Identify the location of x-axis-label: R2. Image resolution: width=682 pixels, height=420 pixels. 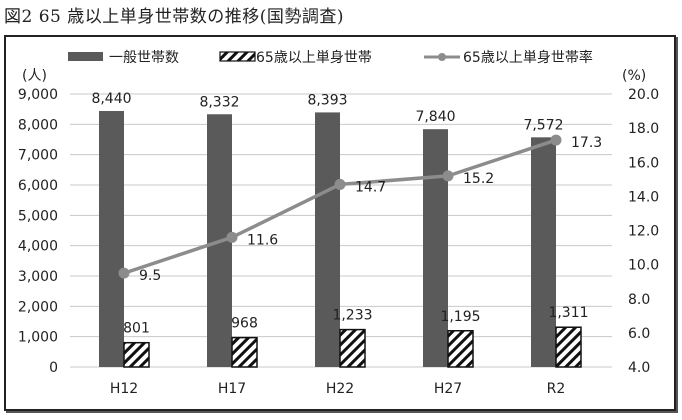
(556, 389).